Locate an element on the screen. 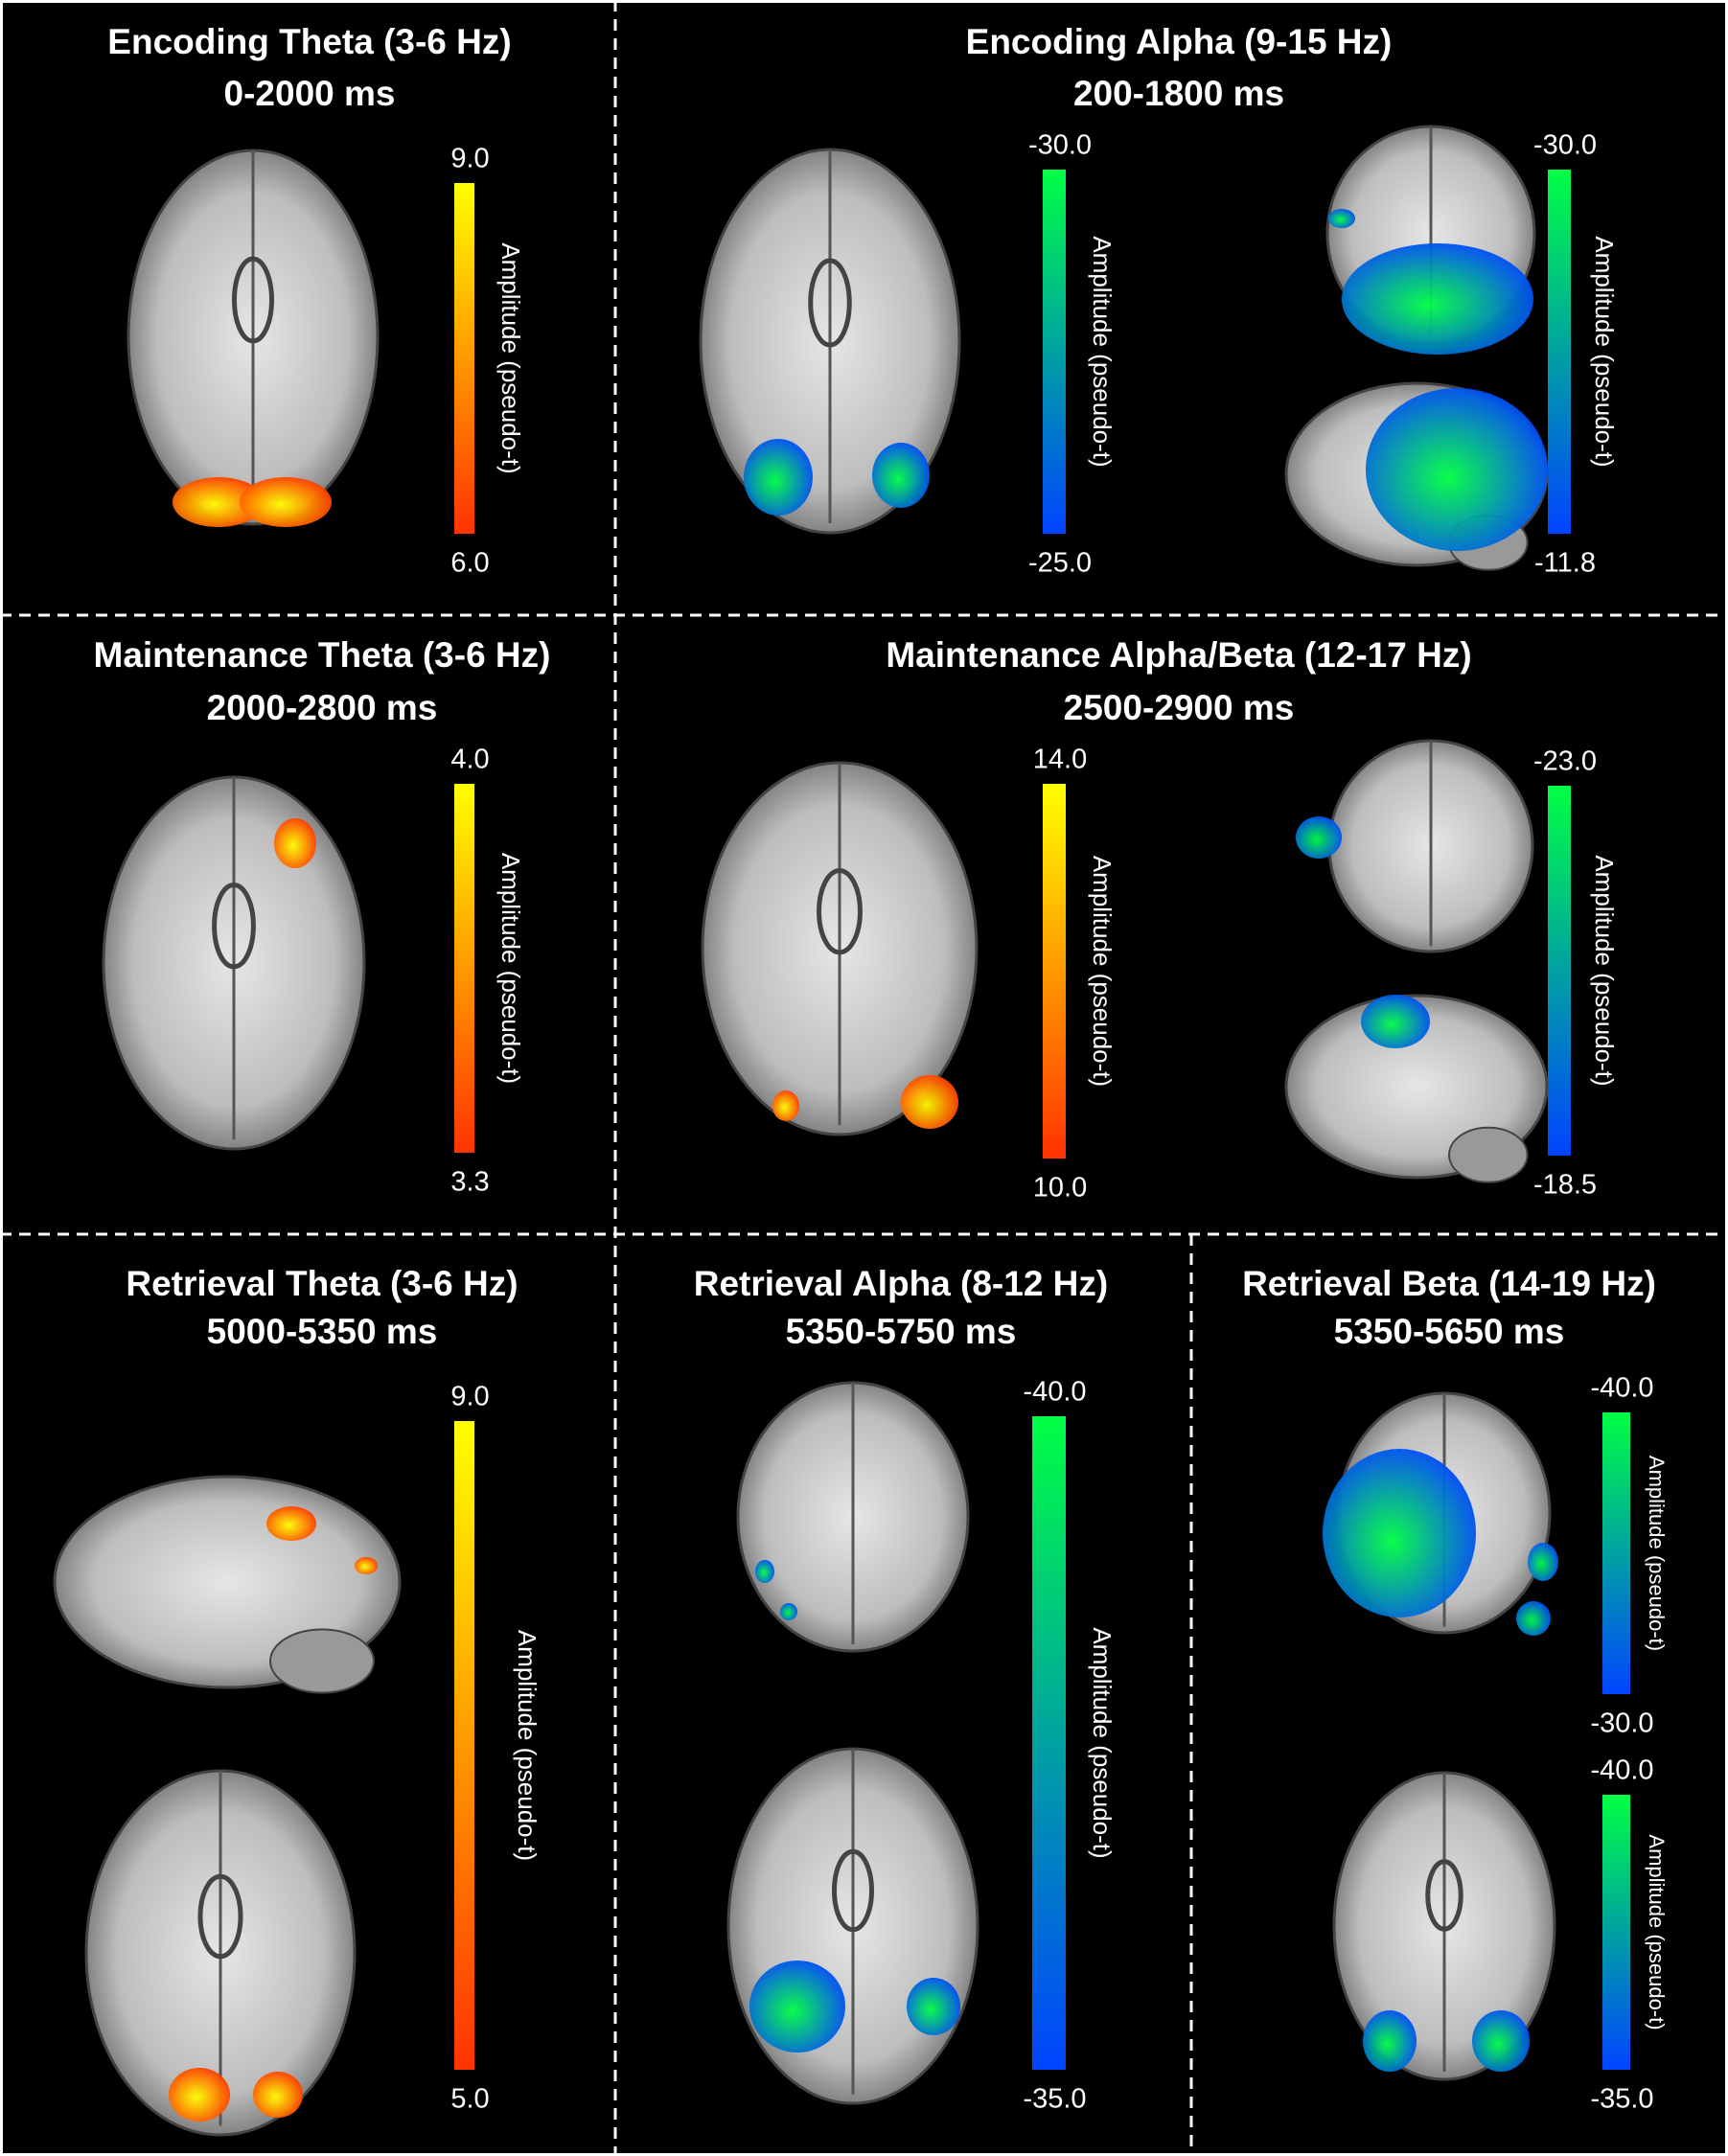  panel-window: 200-1800 ms is located at coordinates (1178, 93).